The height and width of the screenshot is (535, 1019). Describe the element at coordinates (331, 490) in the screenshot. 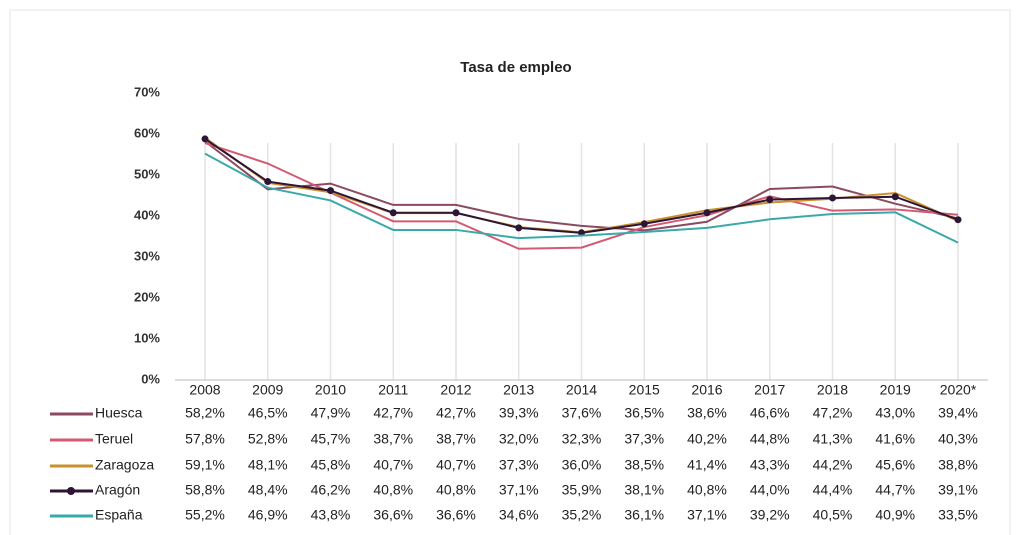

I see `table-cell: 46,2%` at that location.